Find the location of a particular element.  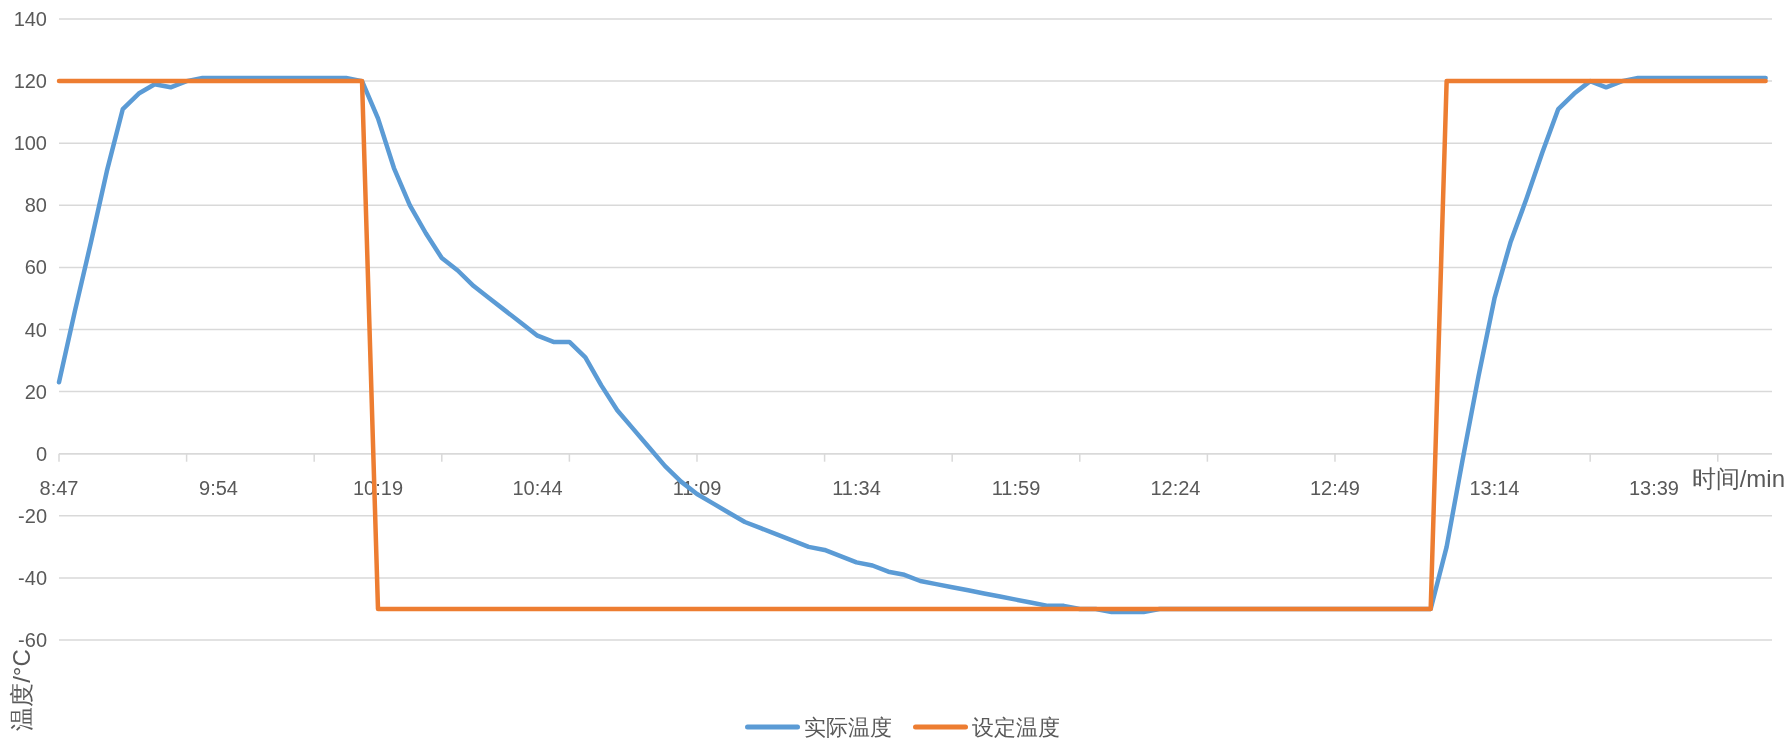

y-tick-label: -60 is located at coordinates (32, 640).